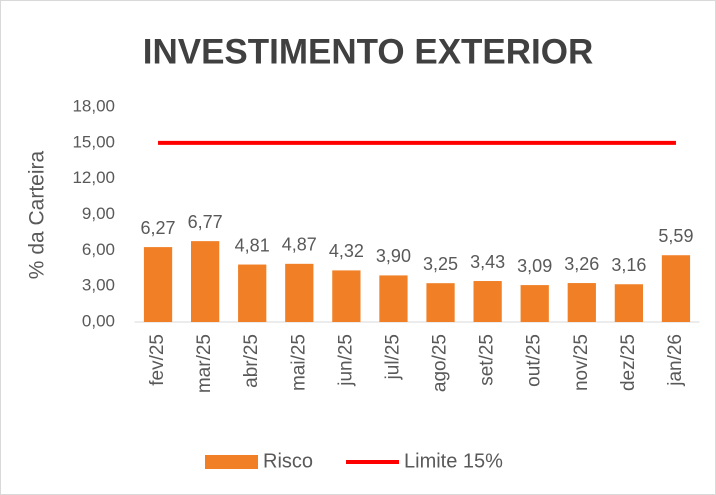  I want to click on chart-title: INVESTIMENTO EXTERIOR, so click(368, 51).